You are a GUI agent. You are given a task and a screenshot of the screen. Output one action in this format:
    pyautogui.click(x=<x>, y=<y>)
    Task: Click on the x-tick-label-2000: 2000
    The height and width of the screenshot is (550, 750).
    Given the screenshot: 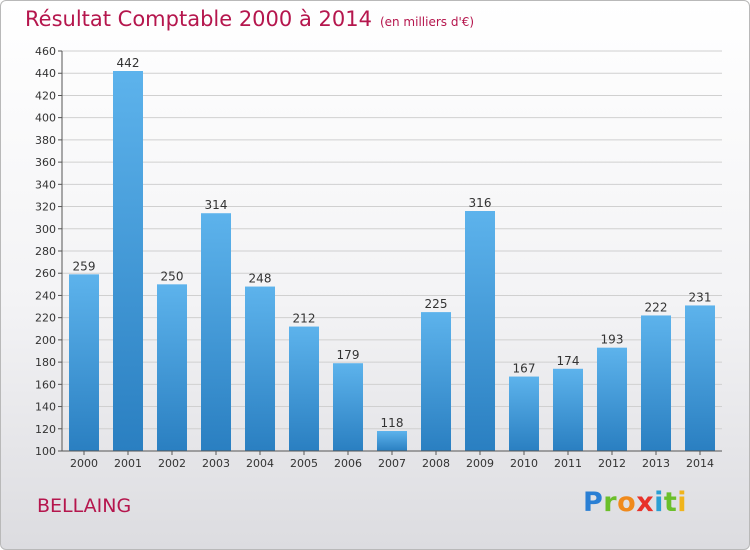 What is the action you would take?
    pyautogui.click(x=84, y=463)
    